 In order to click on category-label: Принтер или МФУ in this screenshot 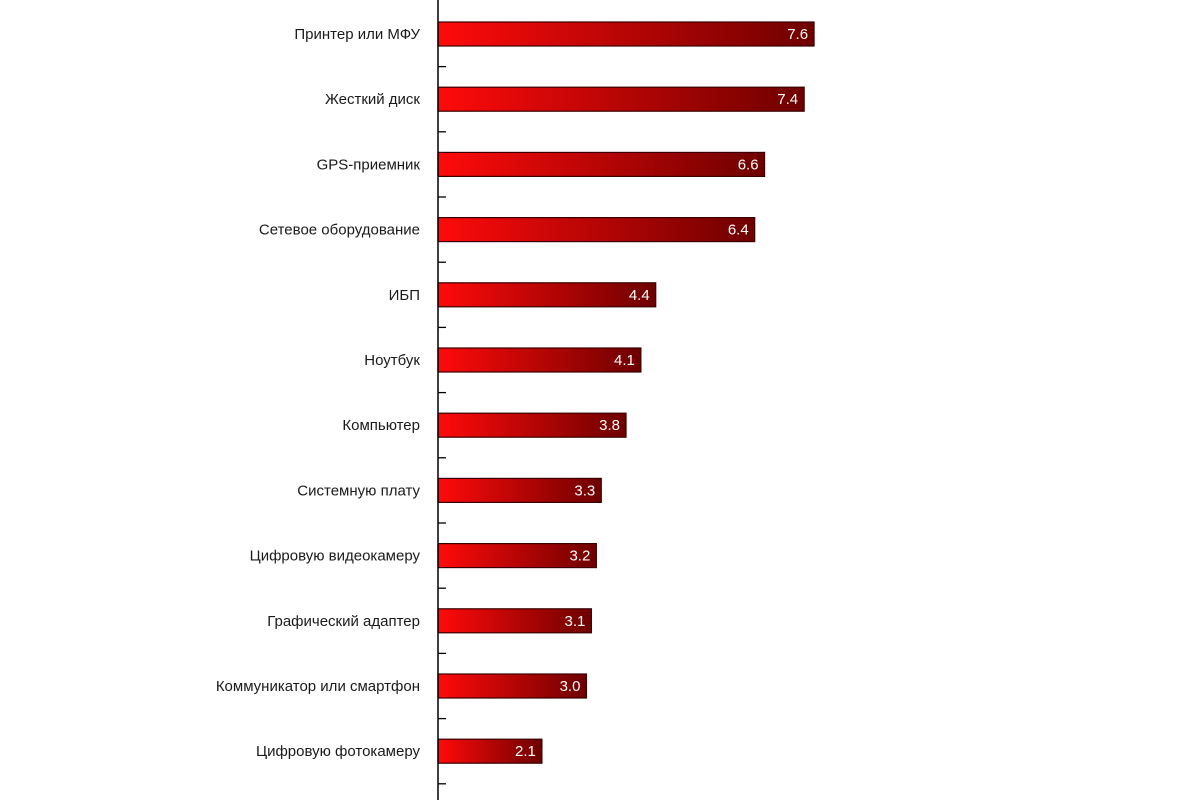, I will do `click(357, 34)`.